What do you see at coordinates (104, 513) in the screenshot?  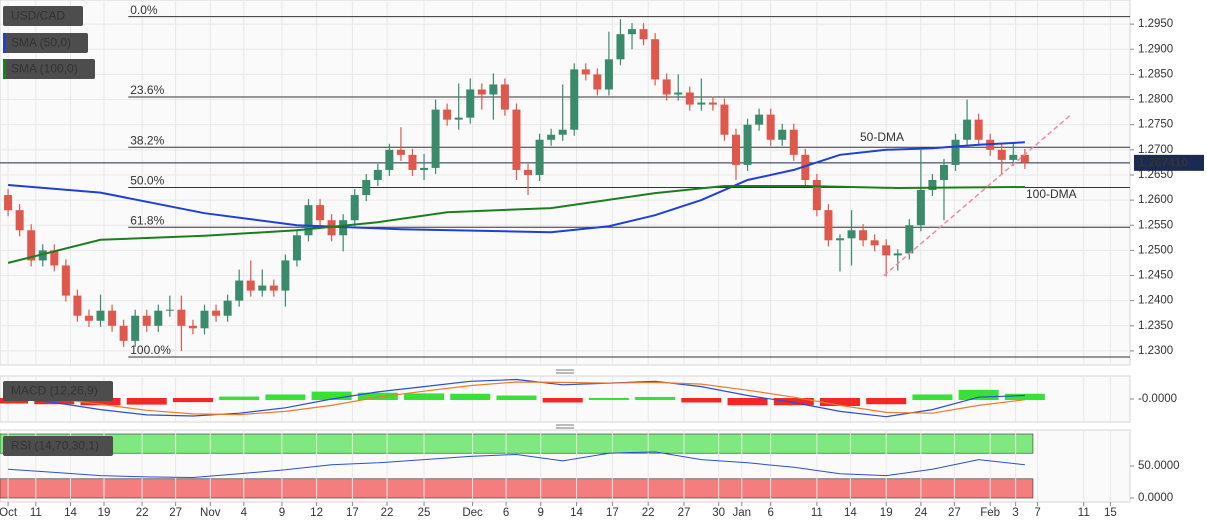 I see `x-tick-label: 19` at bounding box center [104, 513].